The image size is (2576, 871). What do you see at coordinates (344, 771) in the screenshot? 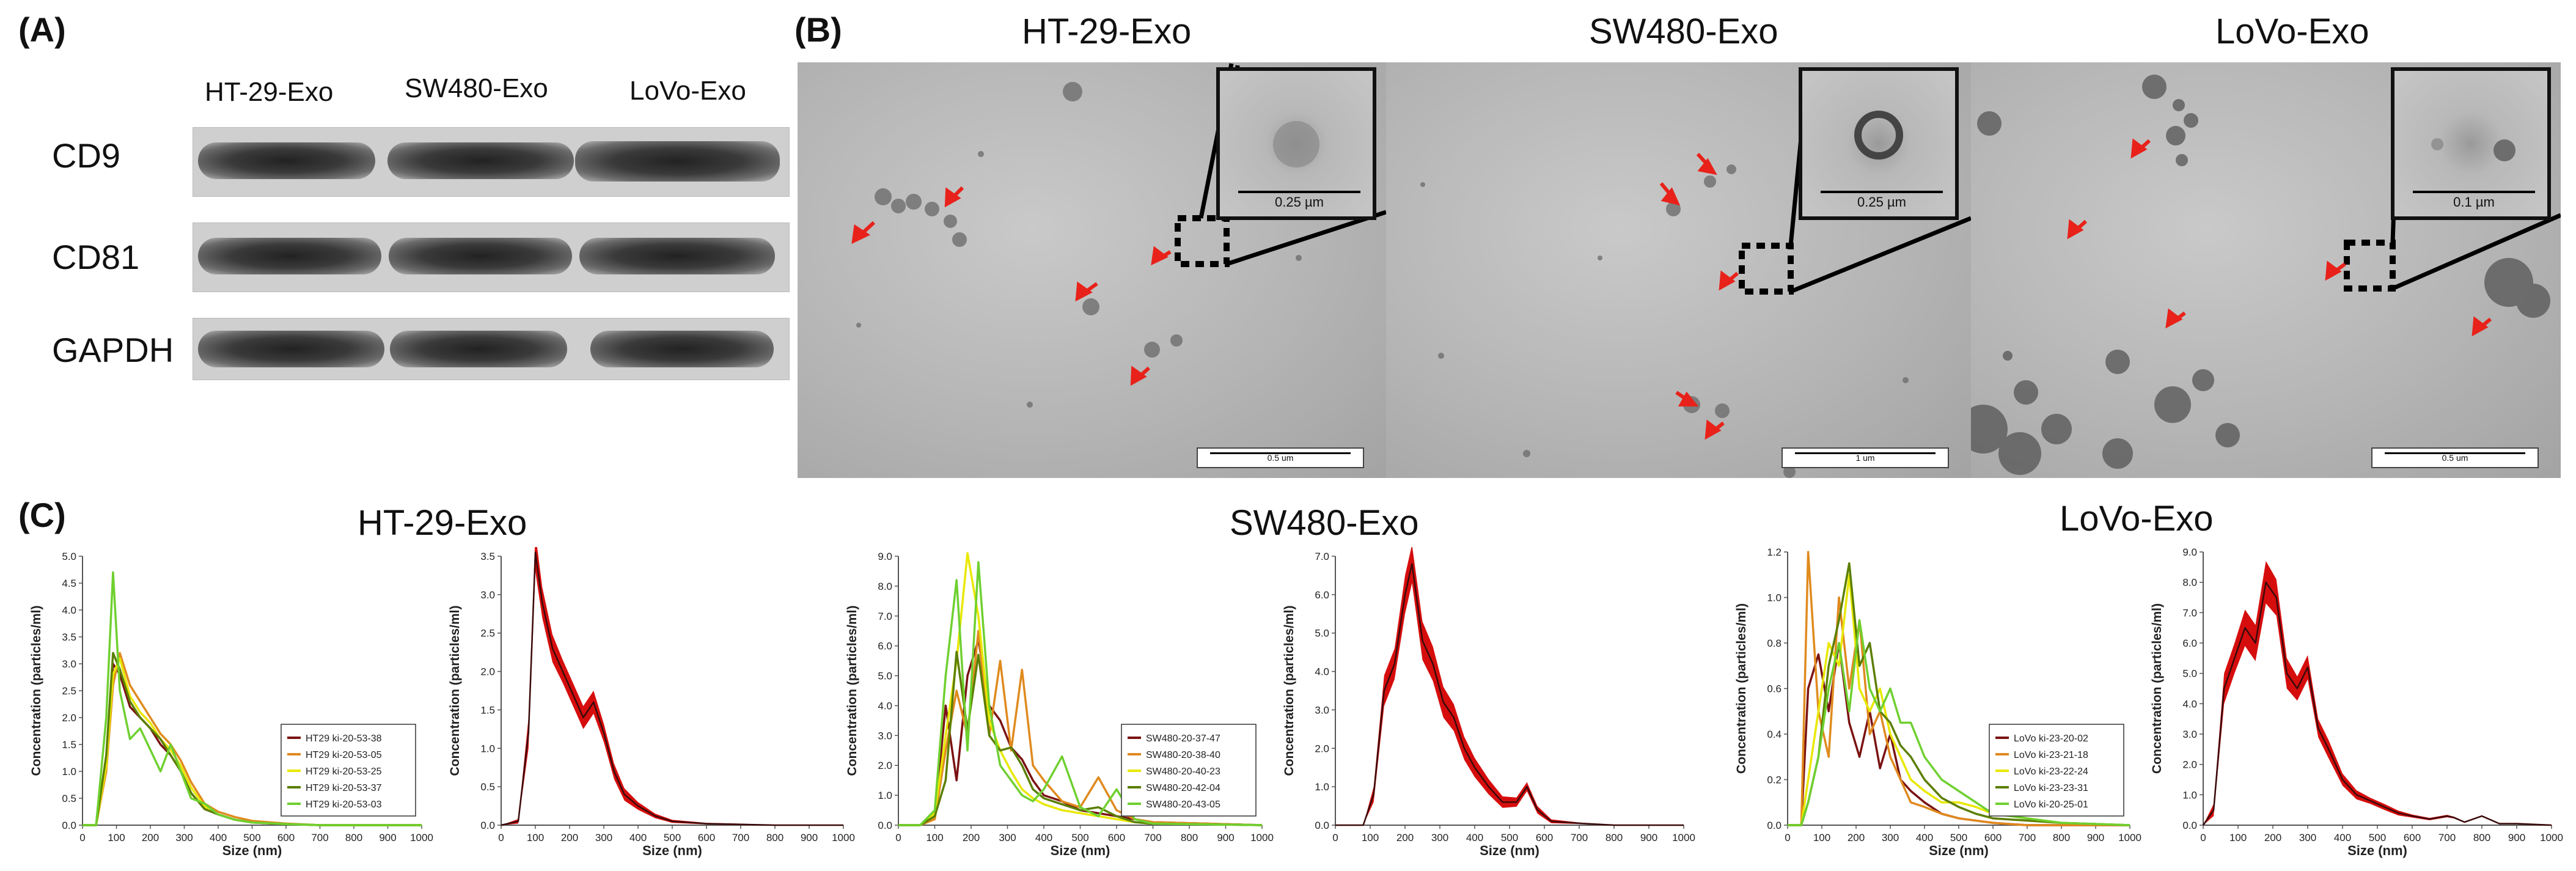
I see `legend-label: HT29 ki-20-53-25` at bounding box center [344, 771].